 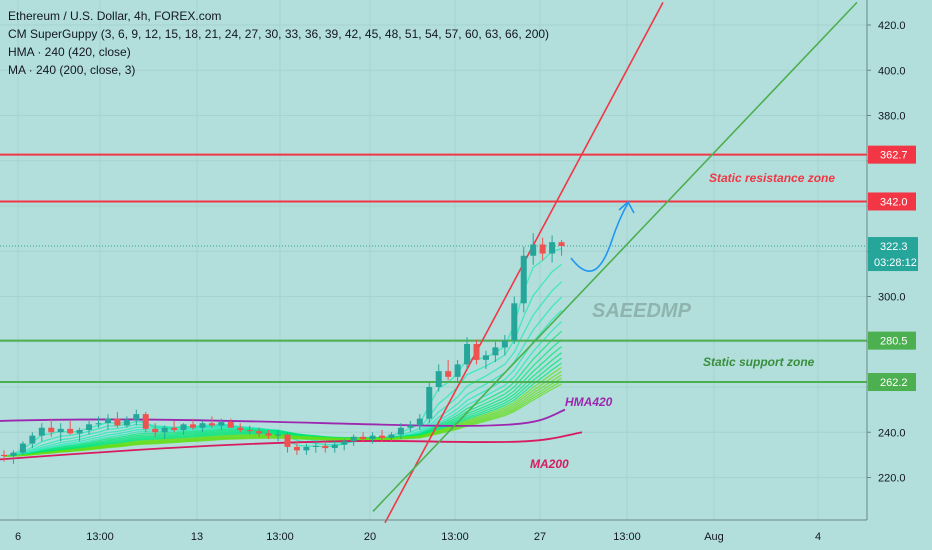 I want to click on ma-line, so click(x=291, y=446).